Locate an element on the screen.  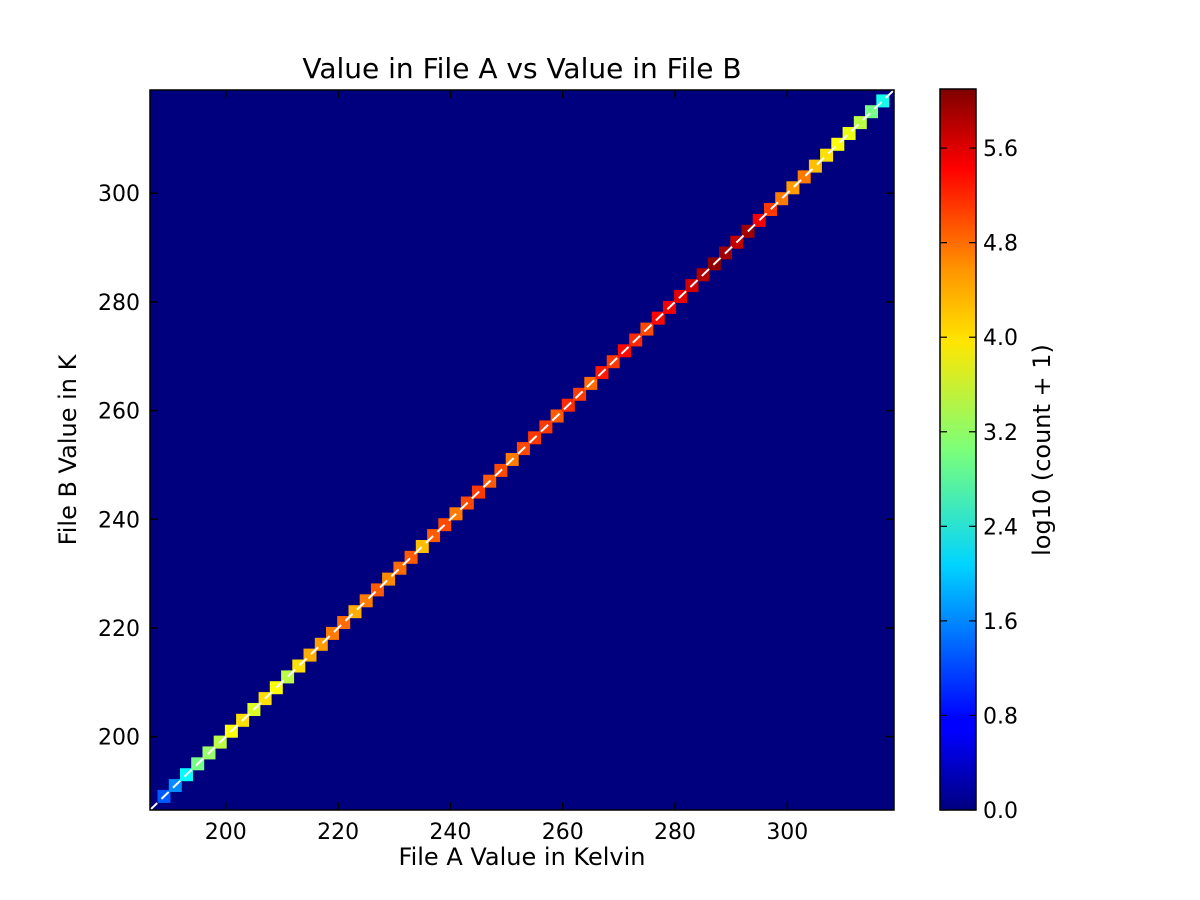
chart-title: Value in File A vs Value in File B is located at coordinates (521, 68).